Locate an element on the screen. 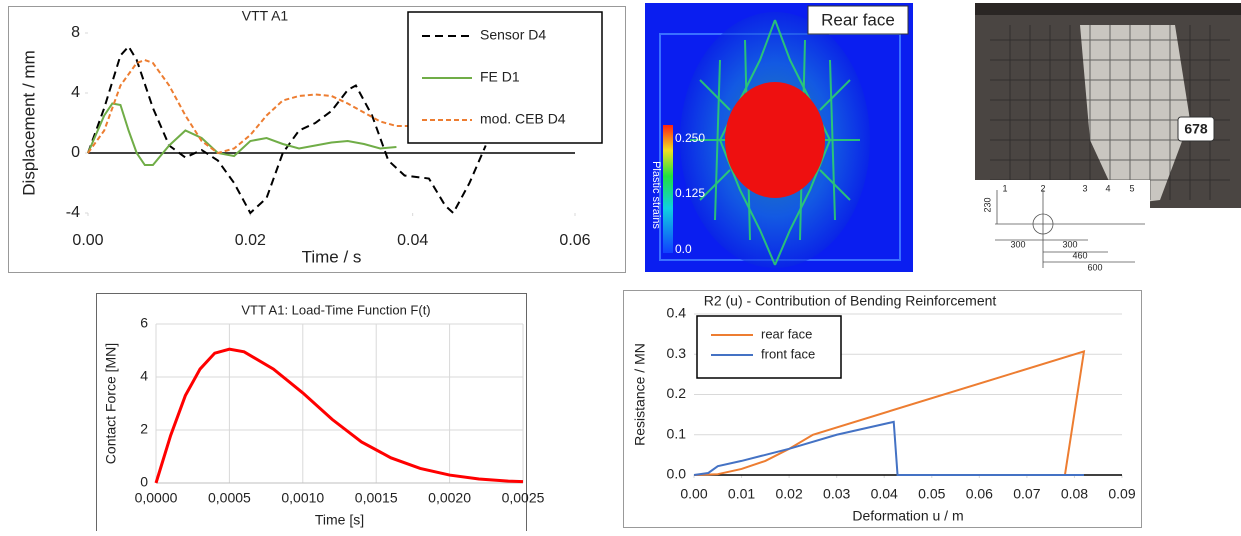 The image size is (1241, 536). y-tick-label: 6 is located at coordinates (144, 323).